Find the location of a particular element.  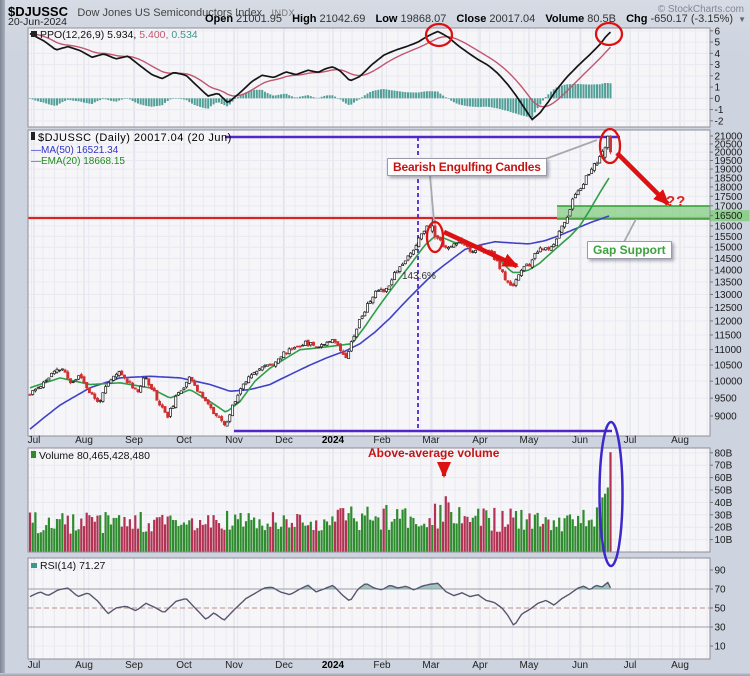

volume-label: Volume is located at coordinates (565, 19).